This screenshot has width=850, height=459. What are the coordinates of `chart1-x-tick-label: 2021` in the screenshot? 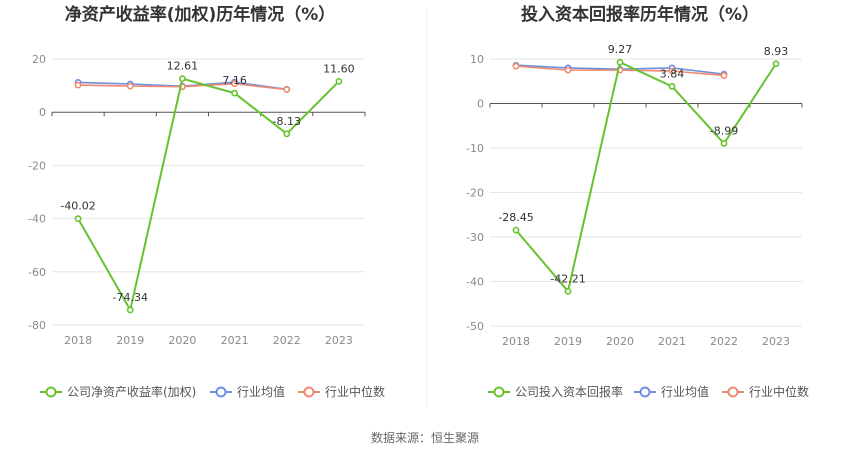 It's located at (235, 340).